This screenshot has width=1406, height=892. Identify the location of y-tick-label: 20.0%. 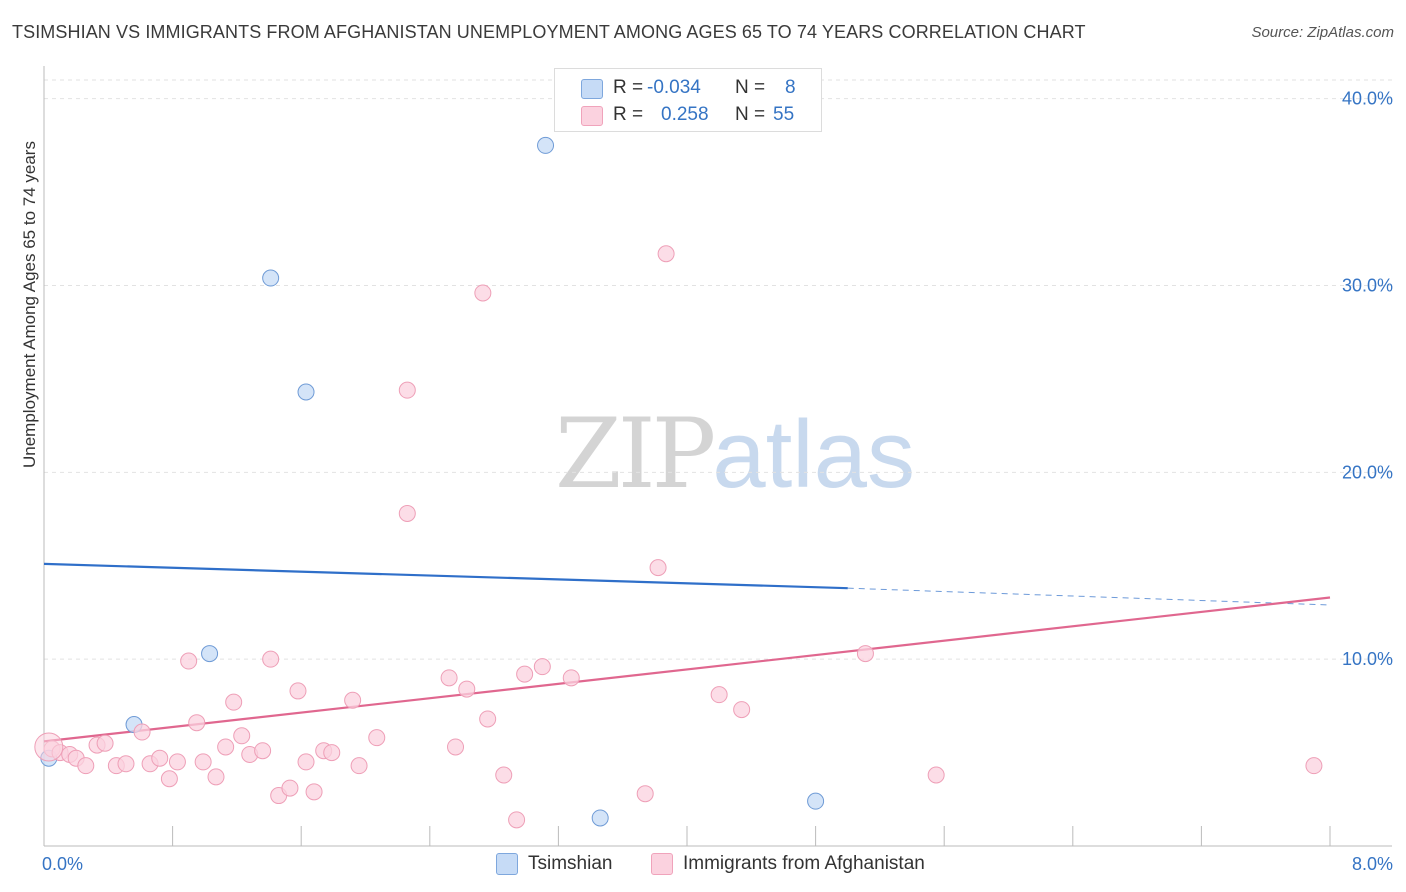
(1367, 472).